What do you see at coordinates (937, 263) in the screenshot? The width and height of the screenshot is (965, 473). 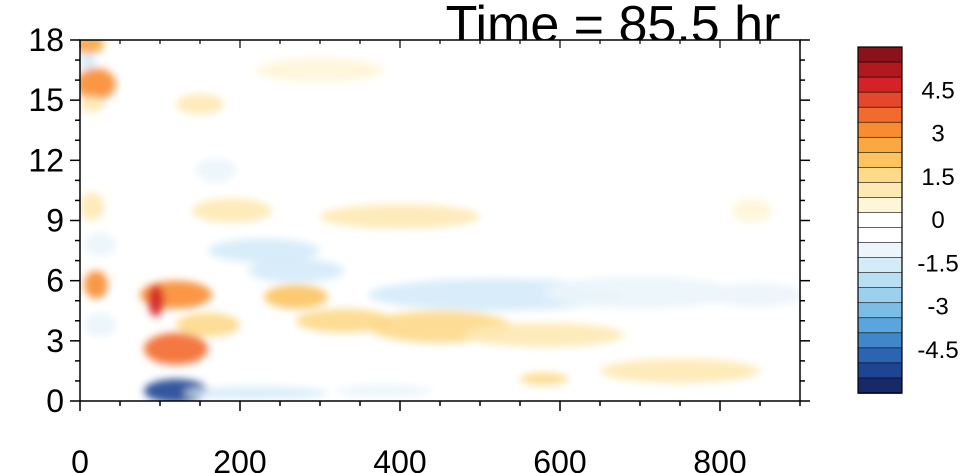 I see `colorbar-label: -1.5` at bounding box center [937, 263].